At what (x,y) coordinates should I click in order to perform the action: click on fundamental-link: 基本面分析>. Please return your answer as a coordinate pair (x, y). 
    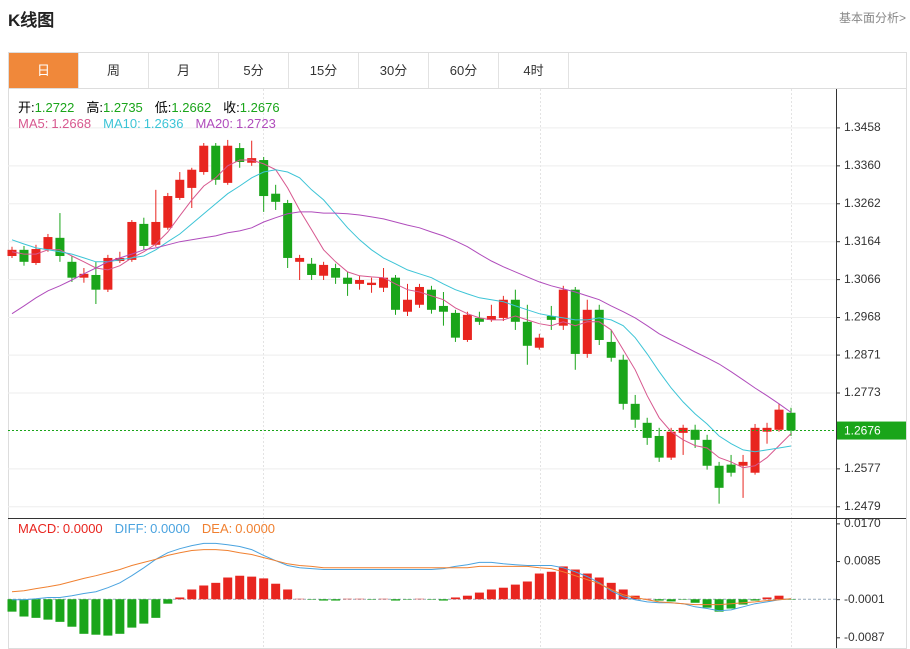
    Looking at the image, I should click on (872, 18).